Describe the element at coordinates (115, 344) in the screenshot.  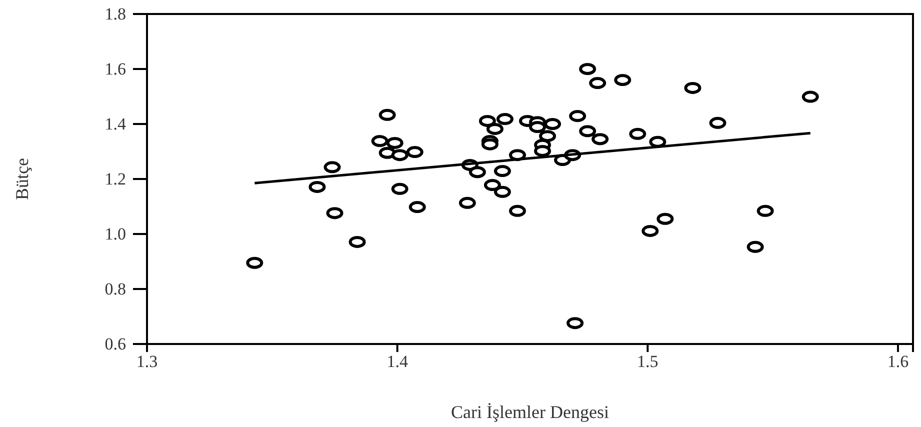
I see `y-tick-label: 0.6` at that location.